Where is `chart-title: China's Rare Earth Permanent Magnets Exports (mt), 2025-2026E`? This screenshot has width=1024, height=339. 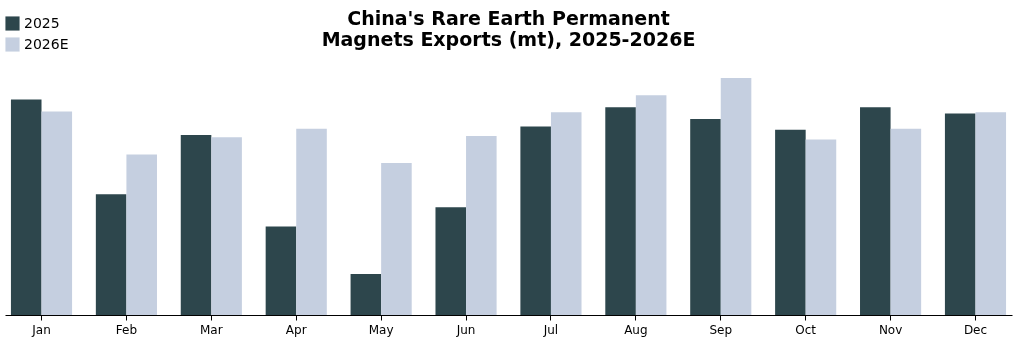 chart-title: China's Rare Earth Permanent Magnets Exports (mt), 2025-2026E is located at coordinates (508, 28).